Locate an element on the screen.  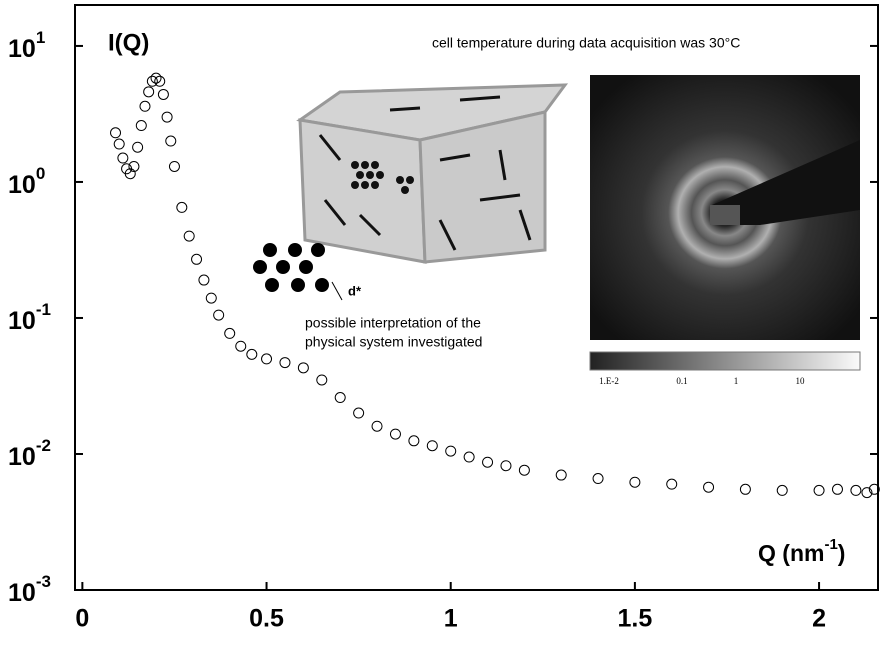
y-axis-label: I(Q) is located at coordinates (128, 42).